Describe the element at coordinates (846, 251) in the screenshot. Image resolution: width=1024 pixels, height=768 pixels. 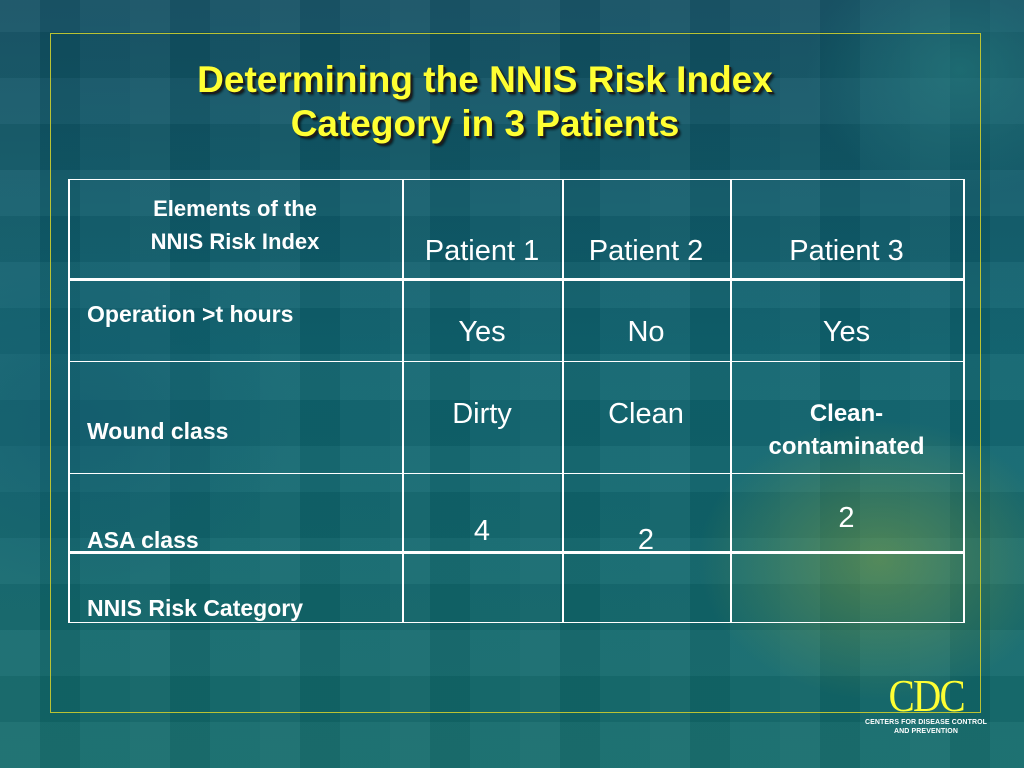
I see `header-patient-3: Patient 3` at that location.